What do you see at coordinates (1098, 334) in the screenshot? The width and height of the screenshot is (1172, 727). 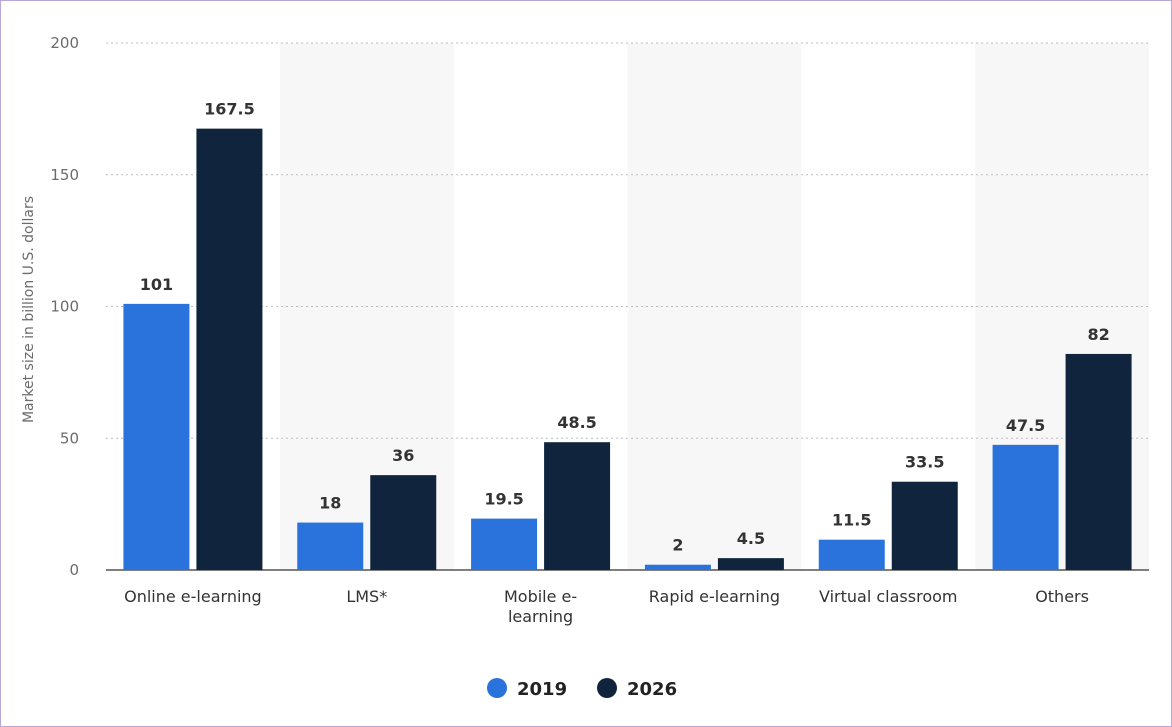 I see `data-label: 82` at bounding box center [1098, 334].